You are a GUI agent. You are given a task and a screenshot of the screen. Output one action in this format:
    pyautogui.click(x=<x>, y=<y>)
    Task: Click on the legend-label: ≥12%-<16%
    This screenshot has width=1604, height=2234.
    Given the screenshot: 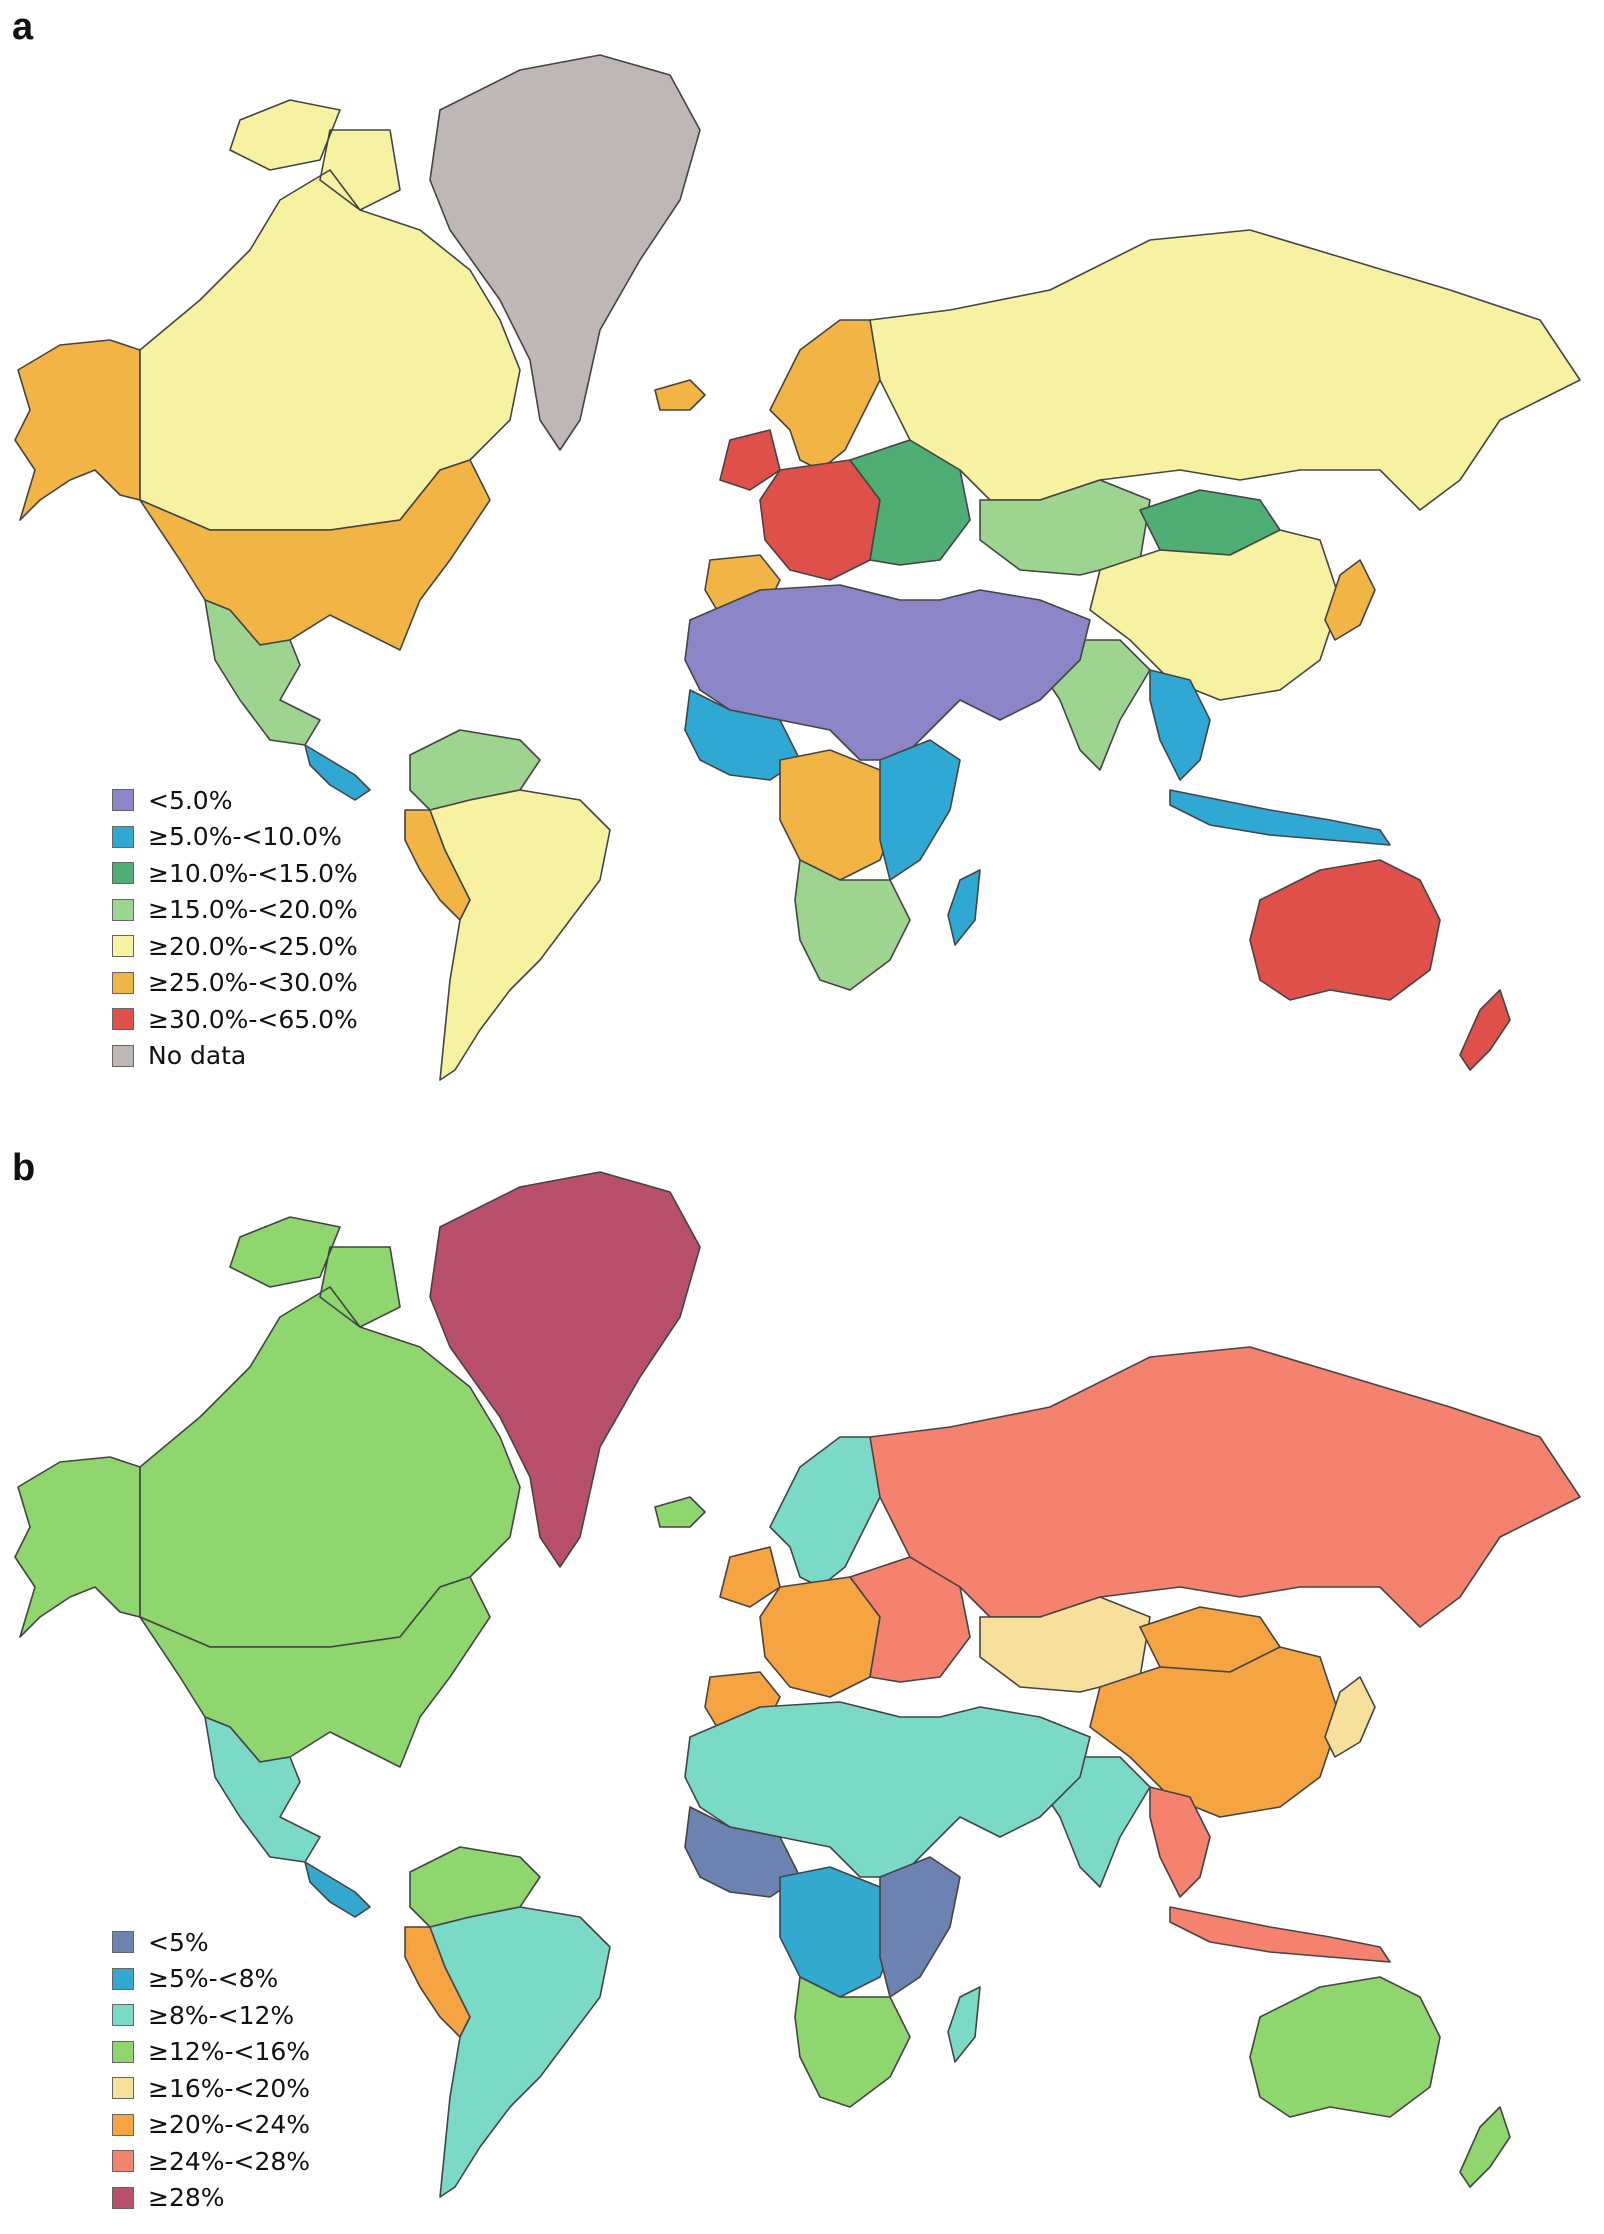 What is the action you would take?
    pyautogui.click(x=229, y=2052)
    